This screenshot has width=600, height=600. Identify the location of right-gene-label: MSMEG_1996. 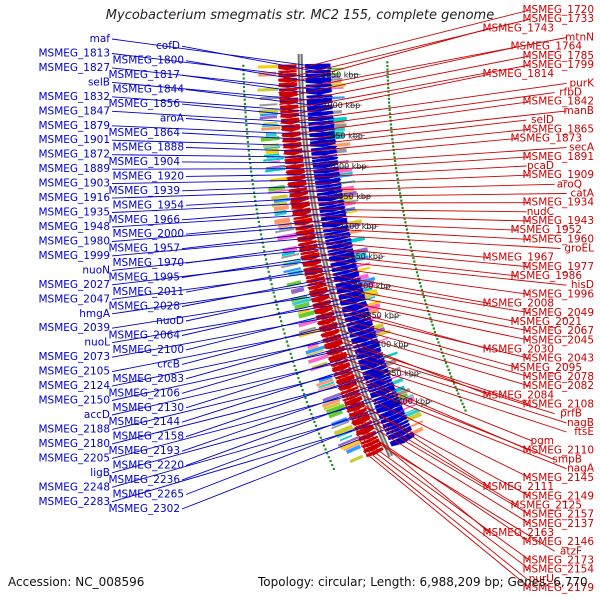
(558, 294).